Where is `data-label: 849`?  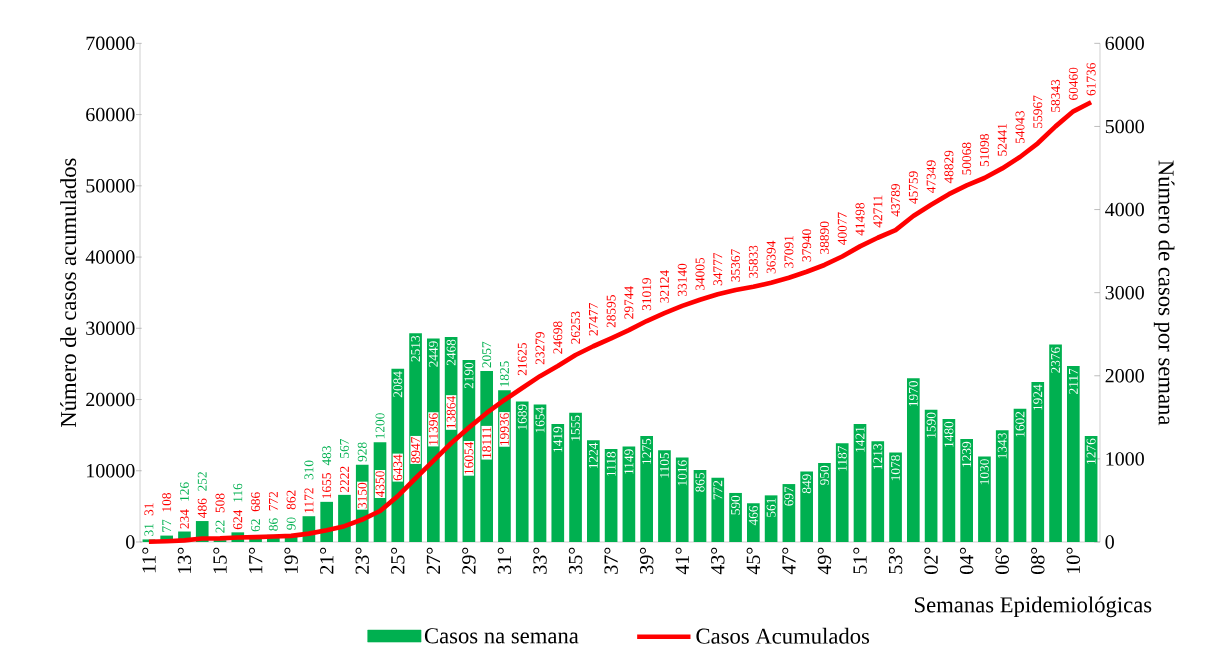 data-label: 849 is located at coordinates (807, 484).